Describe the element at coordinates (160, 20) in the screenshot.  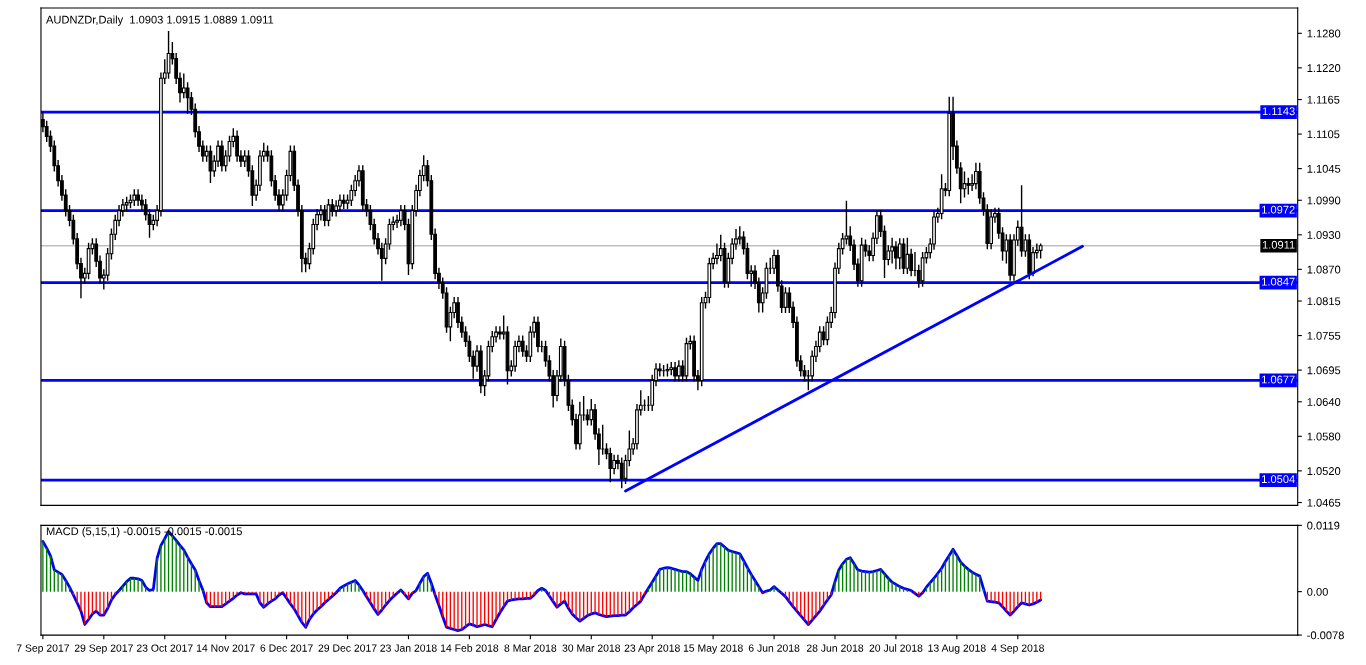
I see `text: AUDNZDr,Daily 1.0903 1.0915 1.0889 1.0911` at that location.